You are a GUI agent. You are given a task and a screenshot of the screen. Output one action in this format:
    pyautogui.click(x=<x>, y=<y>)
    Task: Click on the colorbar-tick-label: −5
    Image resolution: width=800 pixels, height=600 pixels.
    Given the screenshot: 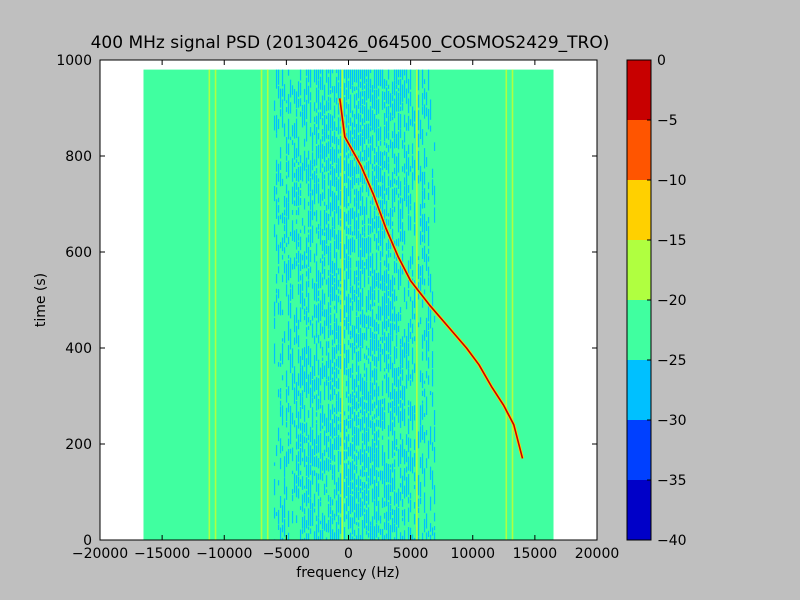 What is the action you would take?
    pyautogui.click(x=667, y=121)
    